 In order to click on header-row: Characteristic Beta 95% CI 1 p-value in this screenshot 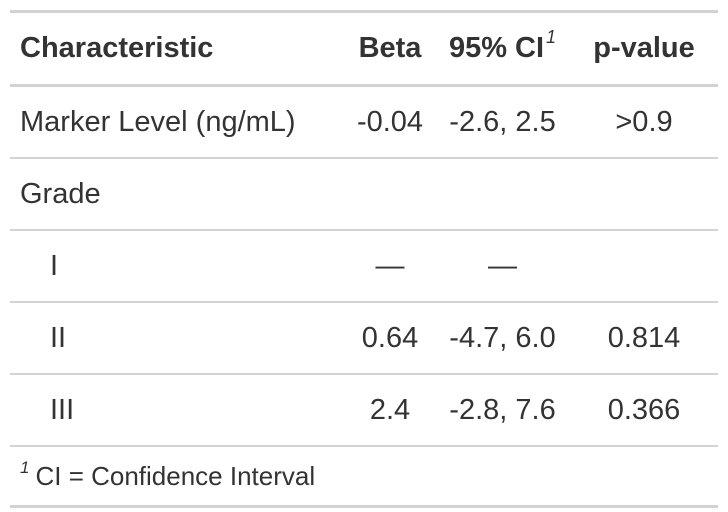, I will do `click(364, 48)`.